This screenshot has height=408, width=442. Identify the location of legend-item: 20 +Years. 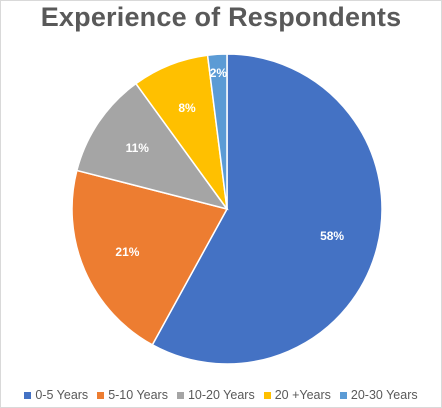
(297, 395).